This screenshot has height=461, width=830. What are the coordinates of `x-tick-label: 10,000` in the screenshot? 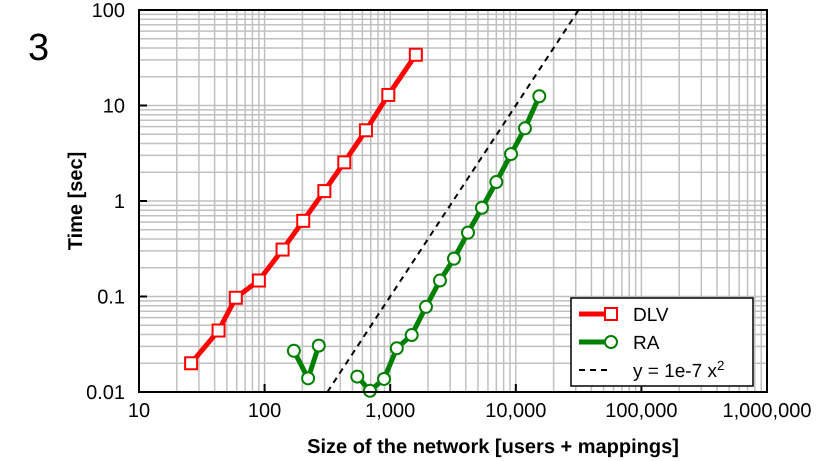 It's located at (515, 411).